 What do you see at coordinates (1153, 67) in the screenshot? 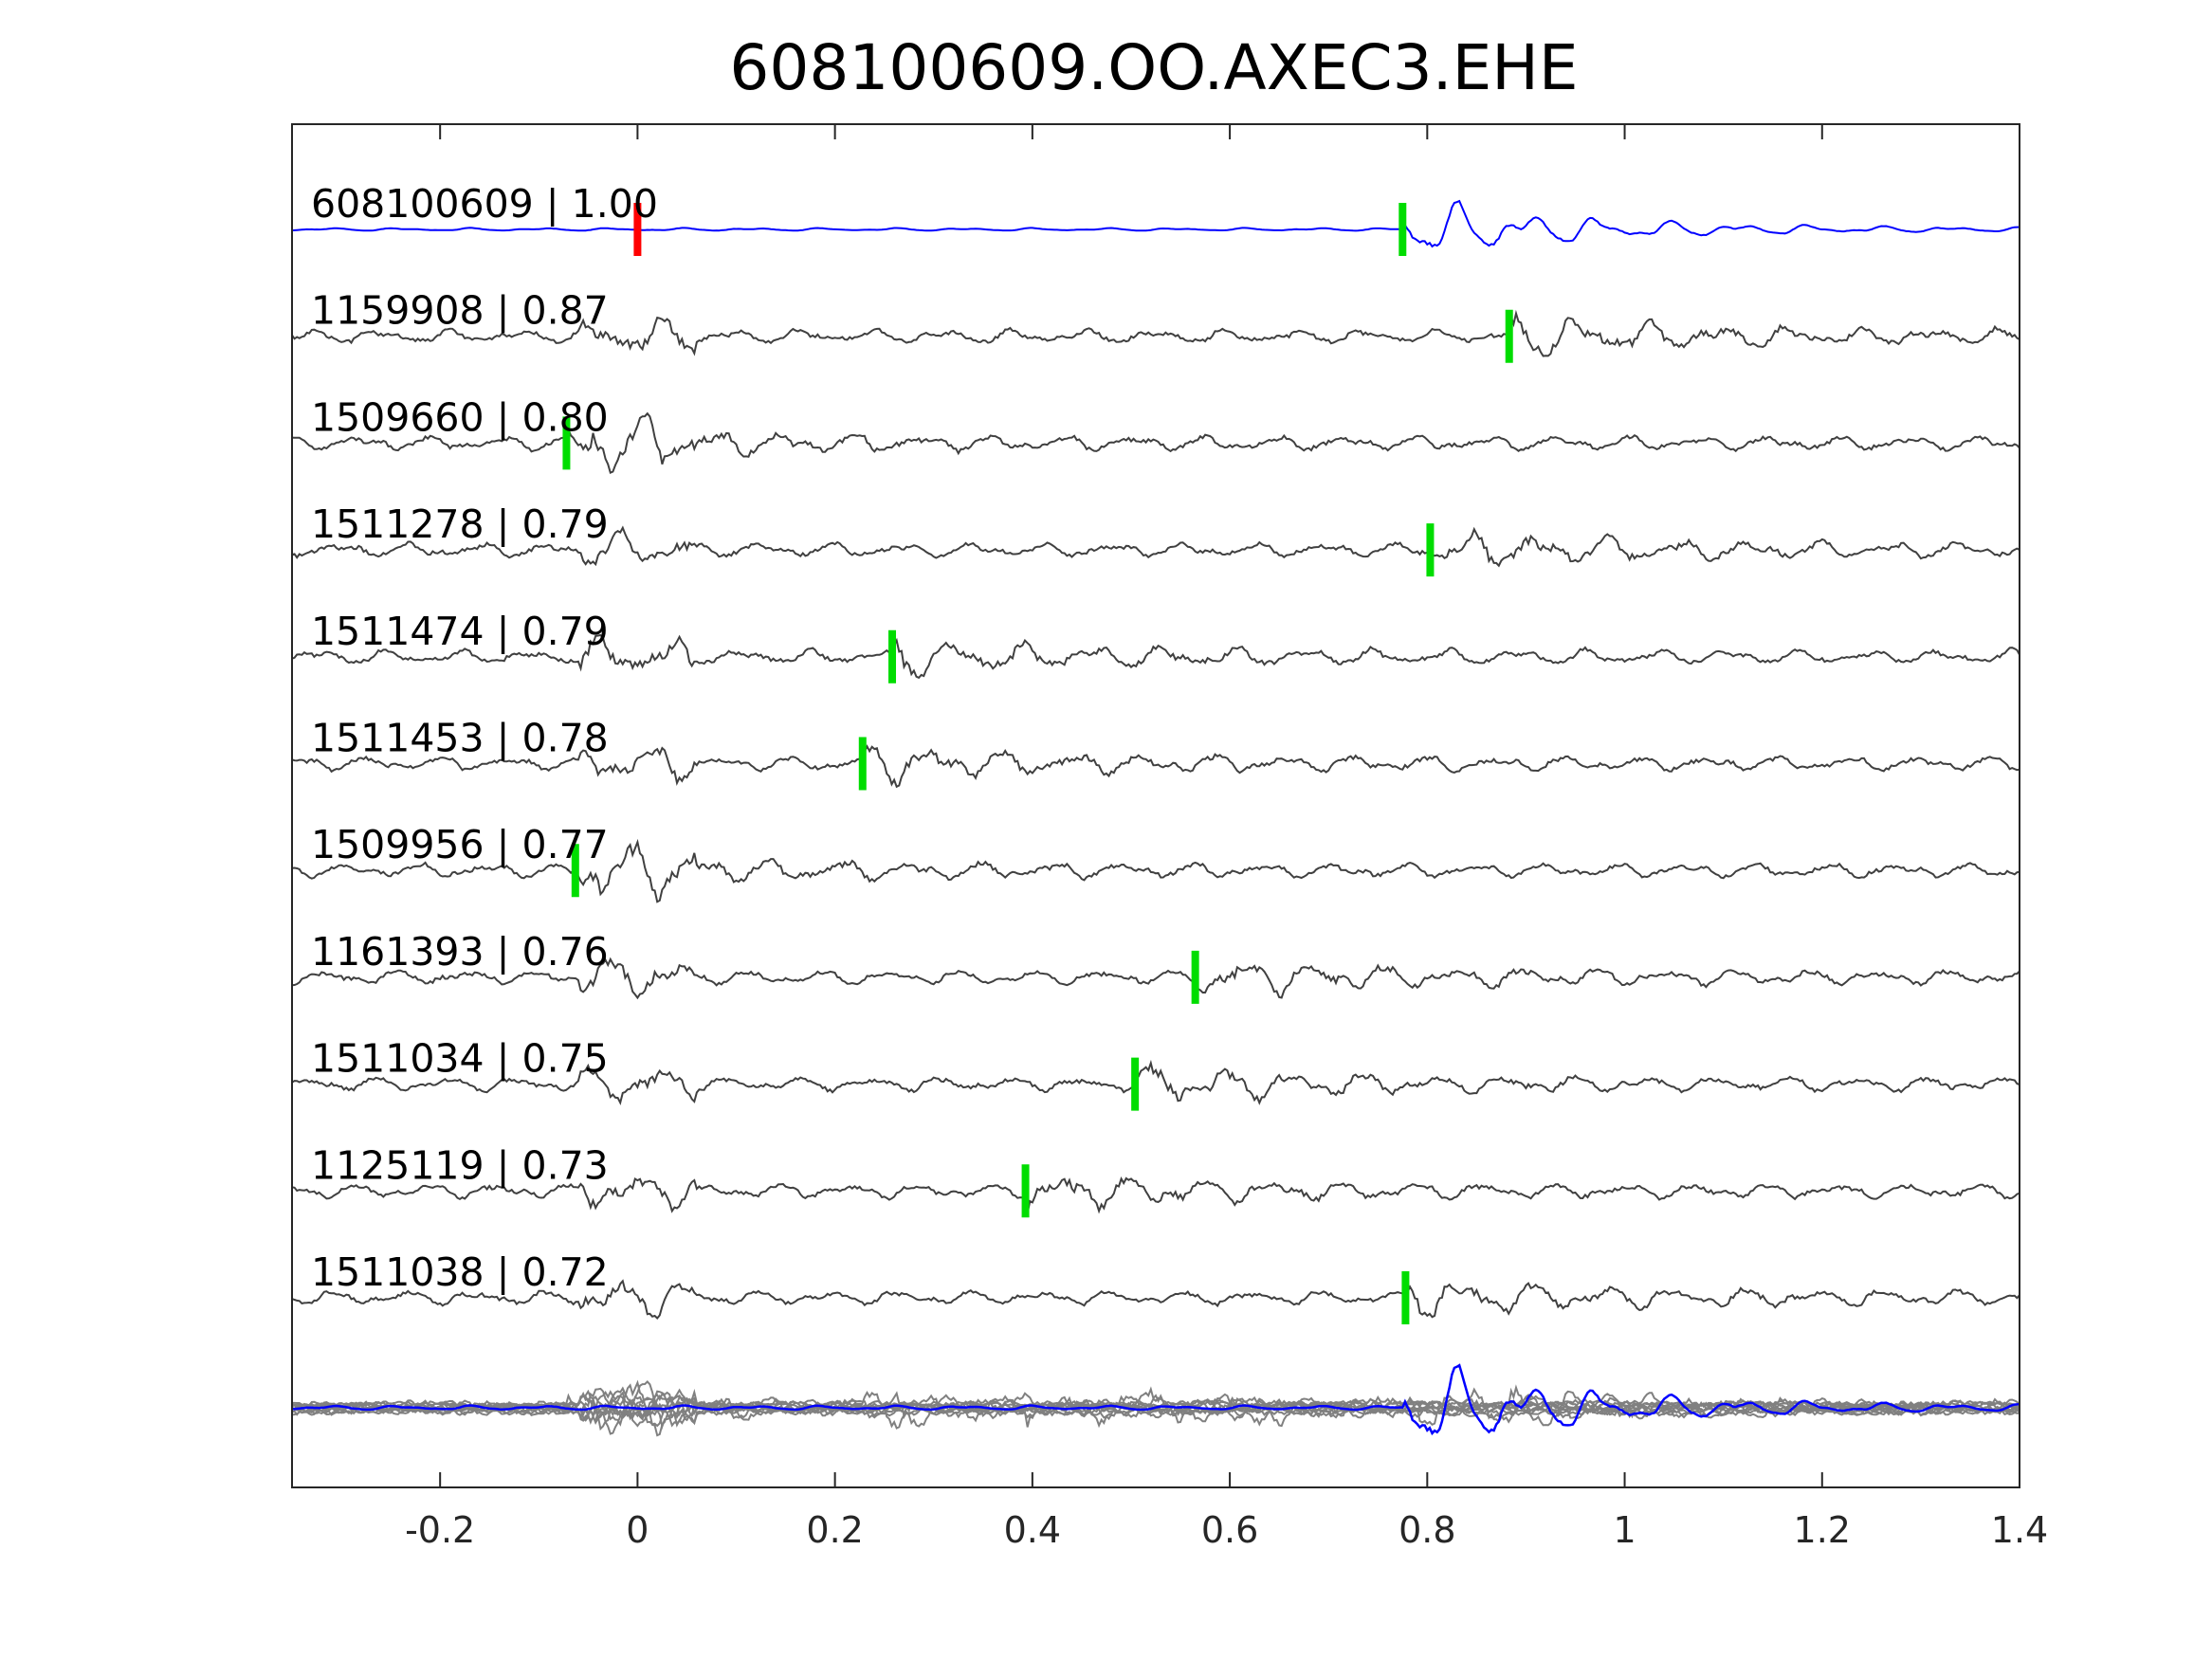
I see `chart-title: 608100609.OO.AXEC3.EHE` at bounding box center [1153, 67].